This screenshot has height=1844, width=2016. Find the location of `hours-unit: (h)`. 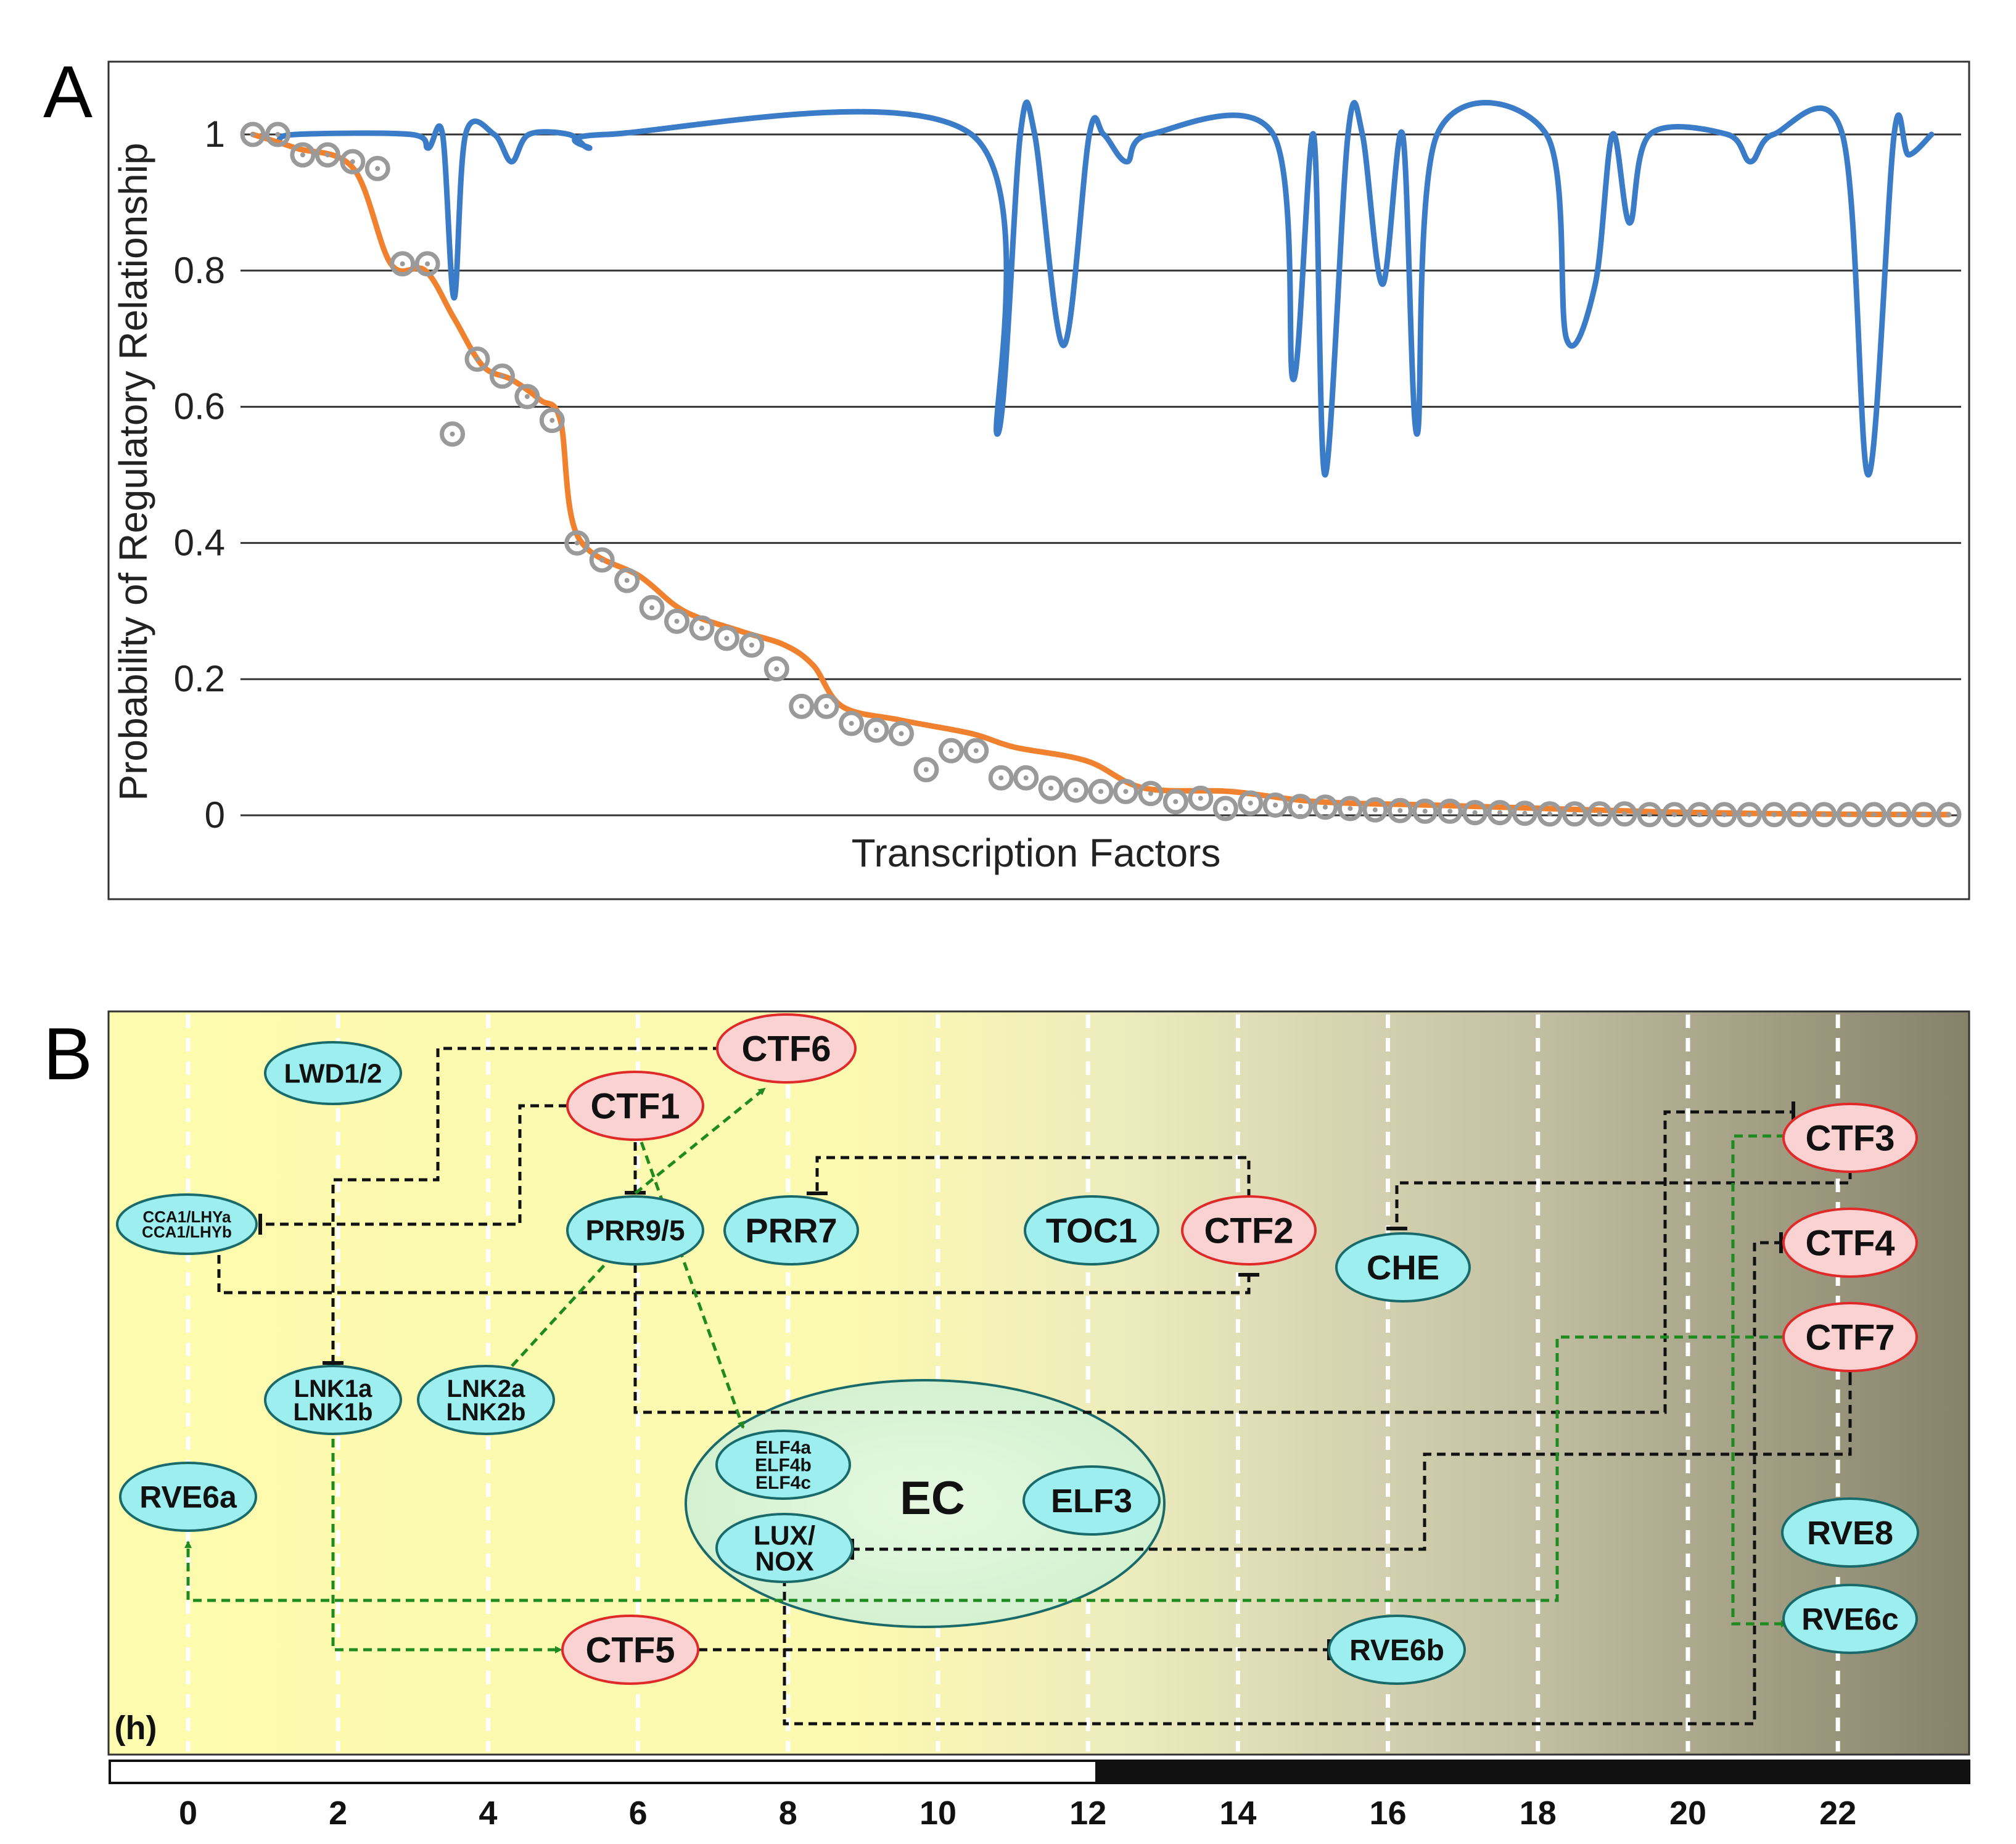

hours-unit: (h) is located at coordinates (136, 1728).